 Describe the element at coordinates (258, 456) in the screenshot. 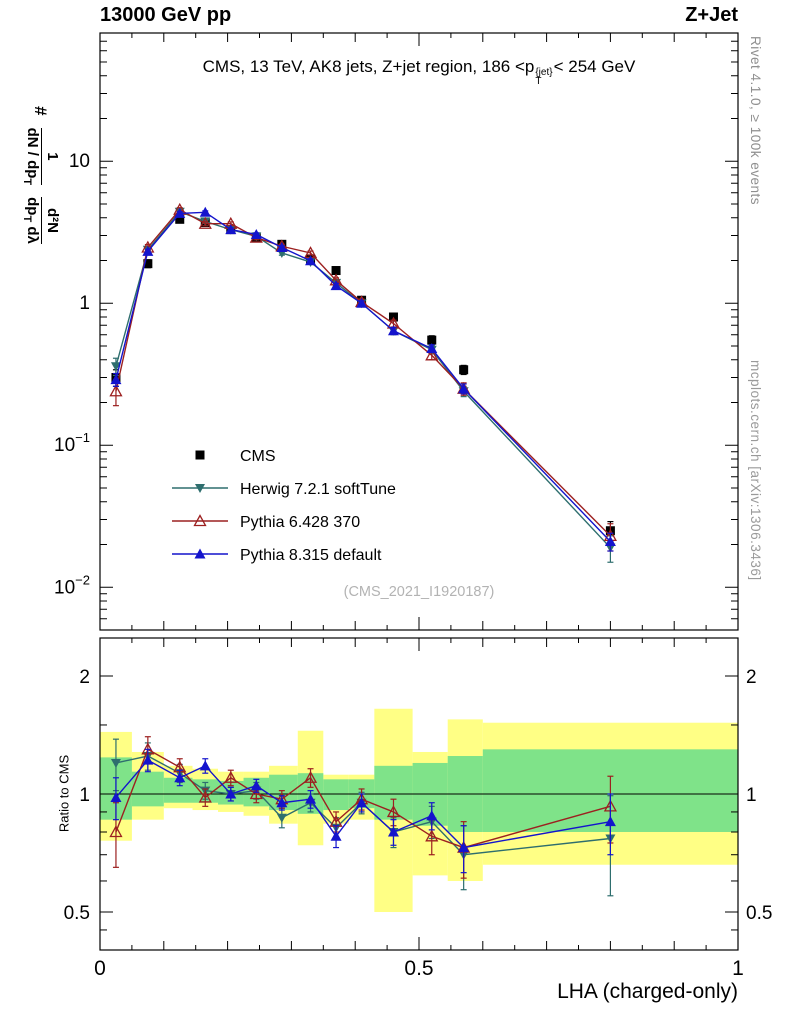

I see `legend-label: CMS` at that location.